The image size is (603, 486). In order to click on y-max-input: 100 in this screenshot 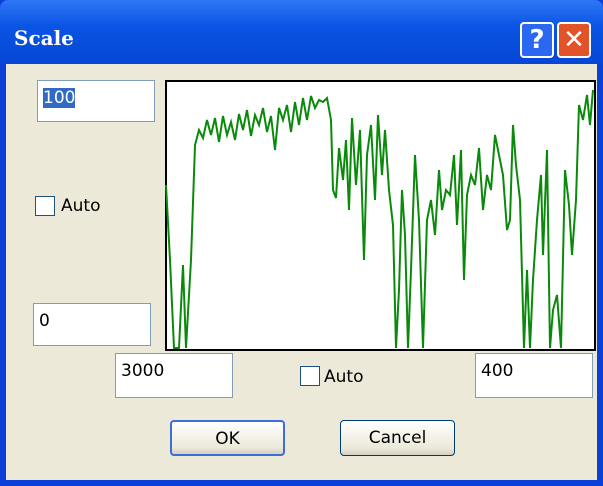, I will do `click(96, 101)`.